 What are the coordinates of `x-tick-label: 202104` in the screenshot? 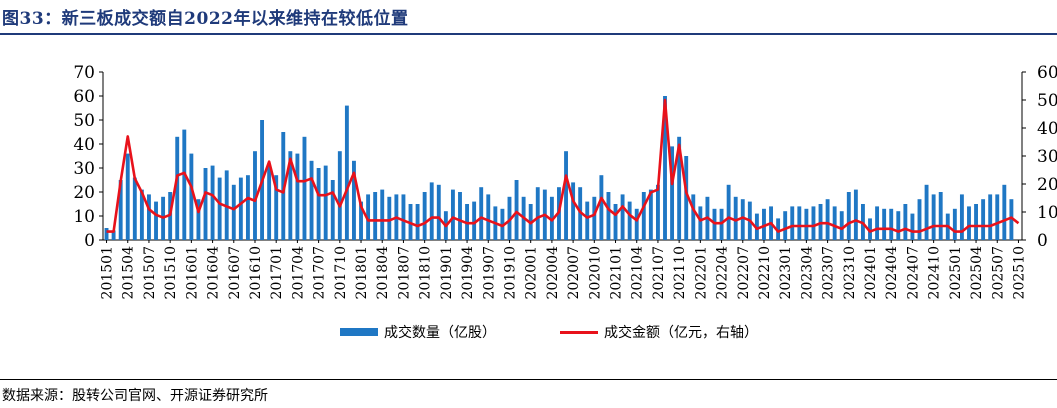 It's located at (638, 273).